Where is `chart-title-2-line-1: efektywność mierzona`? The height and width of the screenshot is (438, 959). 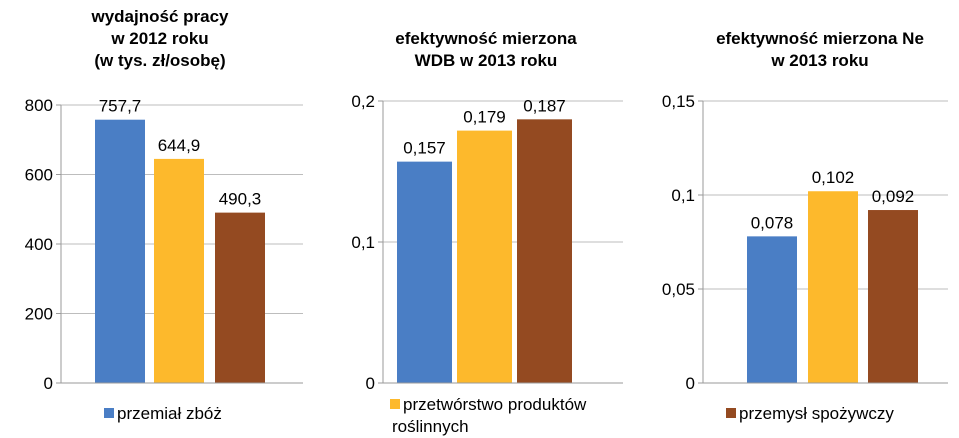
chart-title-2-line-1: efektywność mierzona is located at coordinates (486, 38).